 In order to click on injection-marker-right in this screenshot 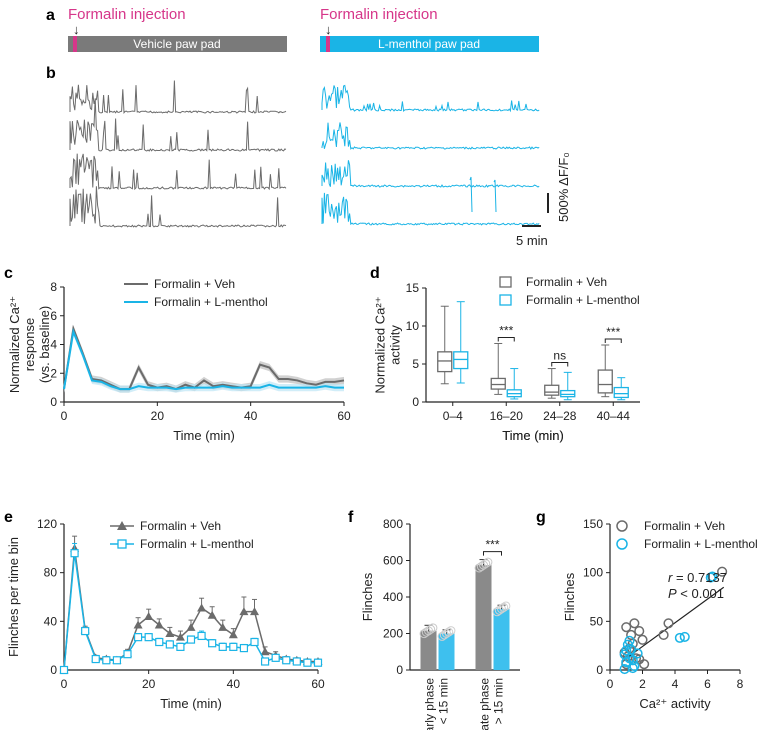, I will do `click(328, 44)`.